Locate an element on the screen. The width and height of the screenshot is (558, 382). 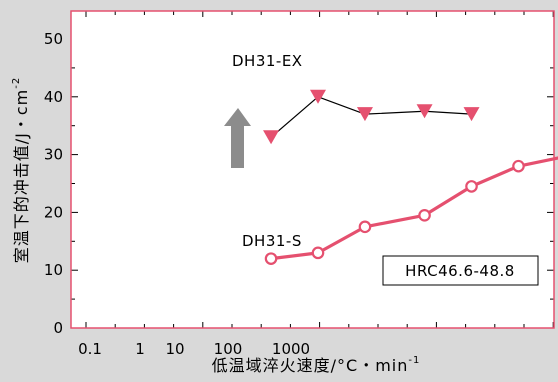
series-label-dh31-s: DH31-S is located at coordinates (272, 241).